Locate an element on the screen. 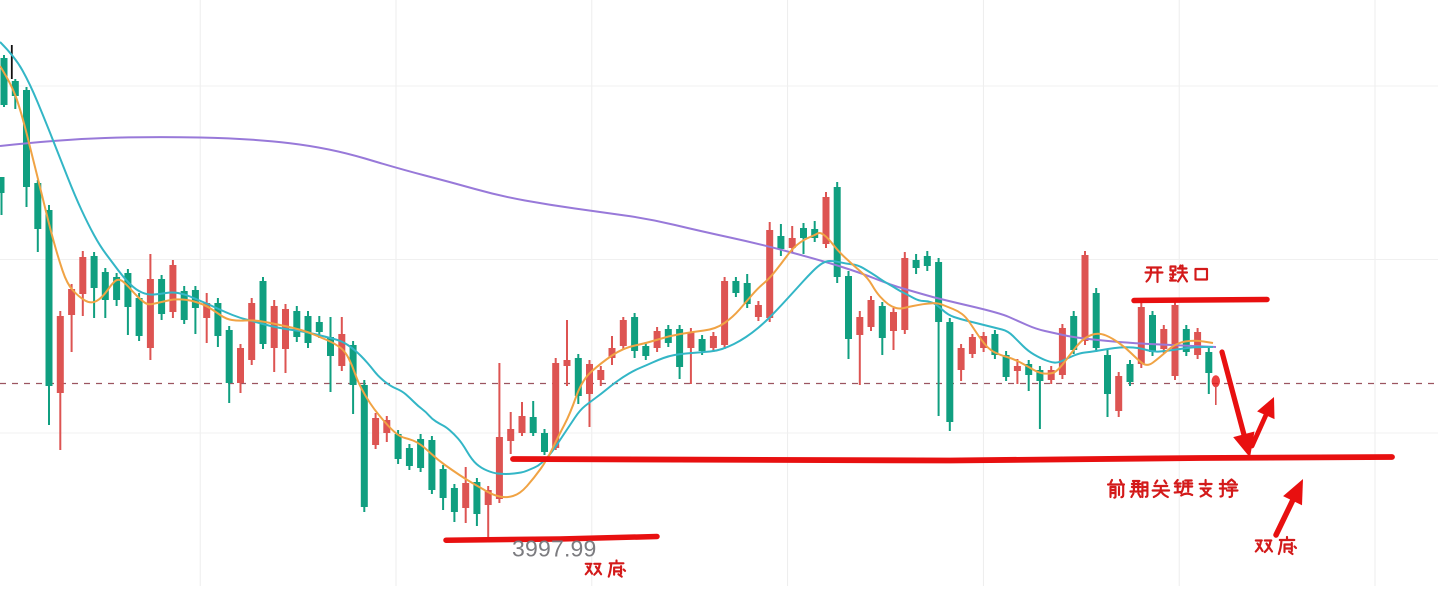  svg-text: 3997.99 is located at coordinates (554, 549).